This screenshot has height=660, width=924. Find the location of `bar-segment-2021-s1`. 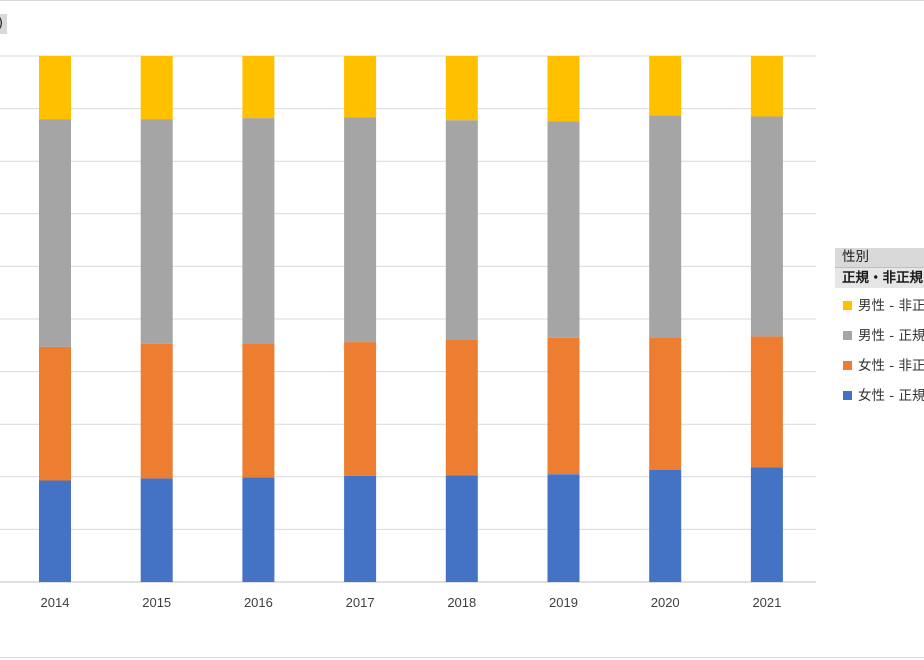

bar-segment-2021-s1 is located at coordinates (766, 402).